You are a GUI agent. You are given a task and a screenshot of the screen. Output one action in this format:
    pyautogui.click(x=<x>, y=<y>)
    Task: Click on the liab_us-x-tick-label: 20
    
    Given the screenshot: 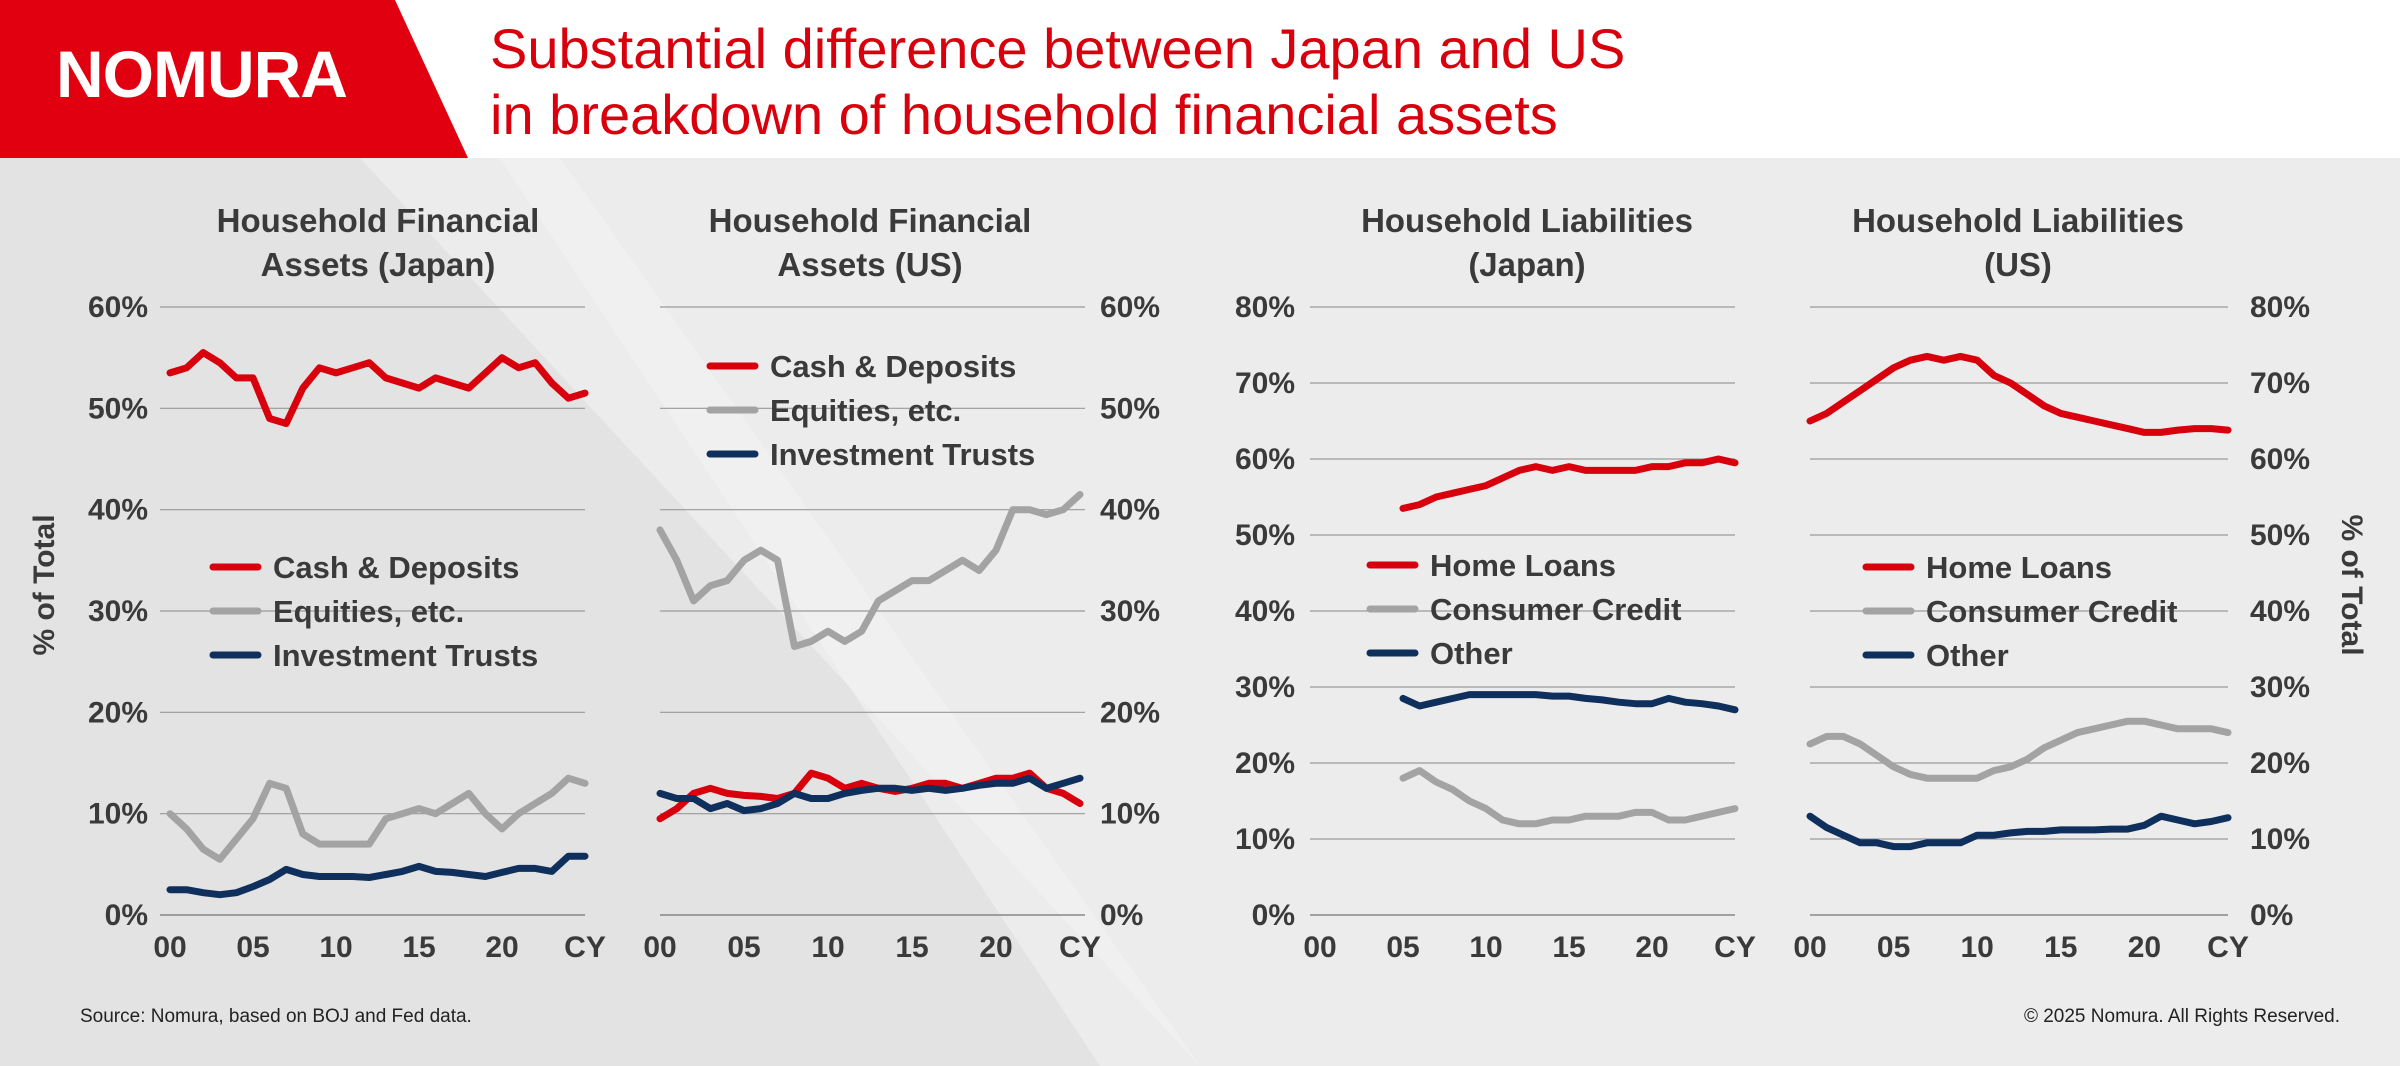 What is the action you would take?
    pyautogui.click(x=2144, y=947)
    